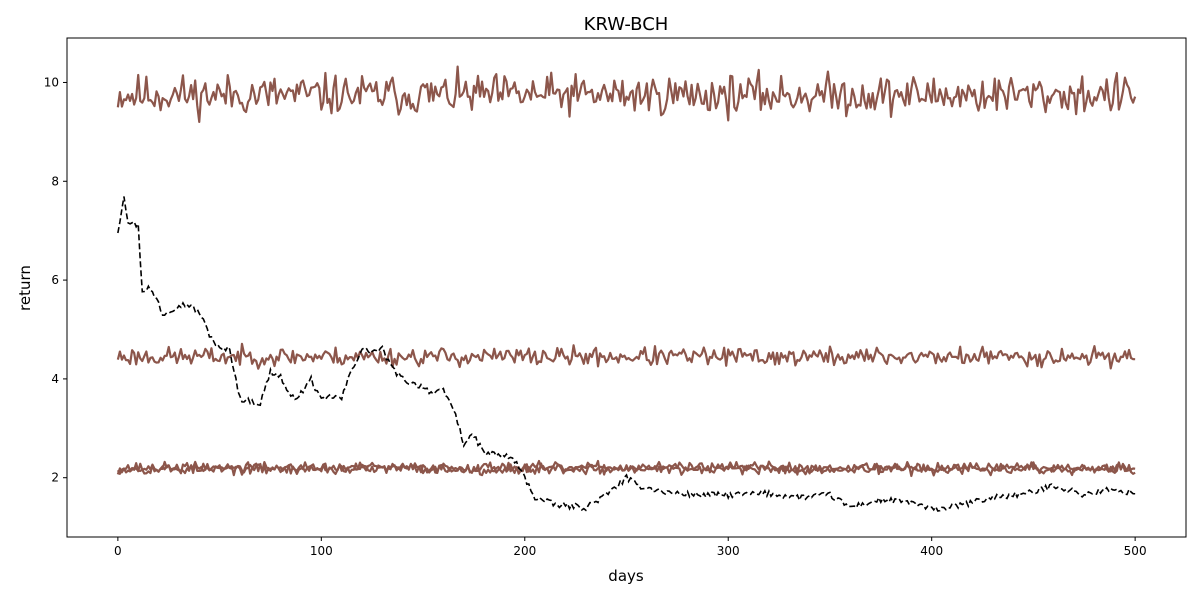 This screenshot has width=1200, height=600. What do you see at coordinates (51, 82) in the screenshot?
I see `y-tick-label: 10` at bounding box center [51, 82].